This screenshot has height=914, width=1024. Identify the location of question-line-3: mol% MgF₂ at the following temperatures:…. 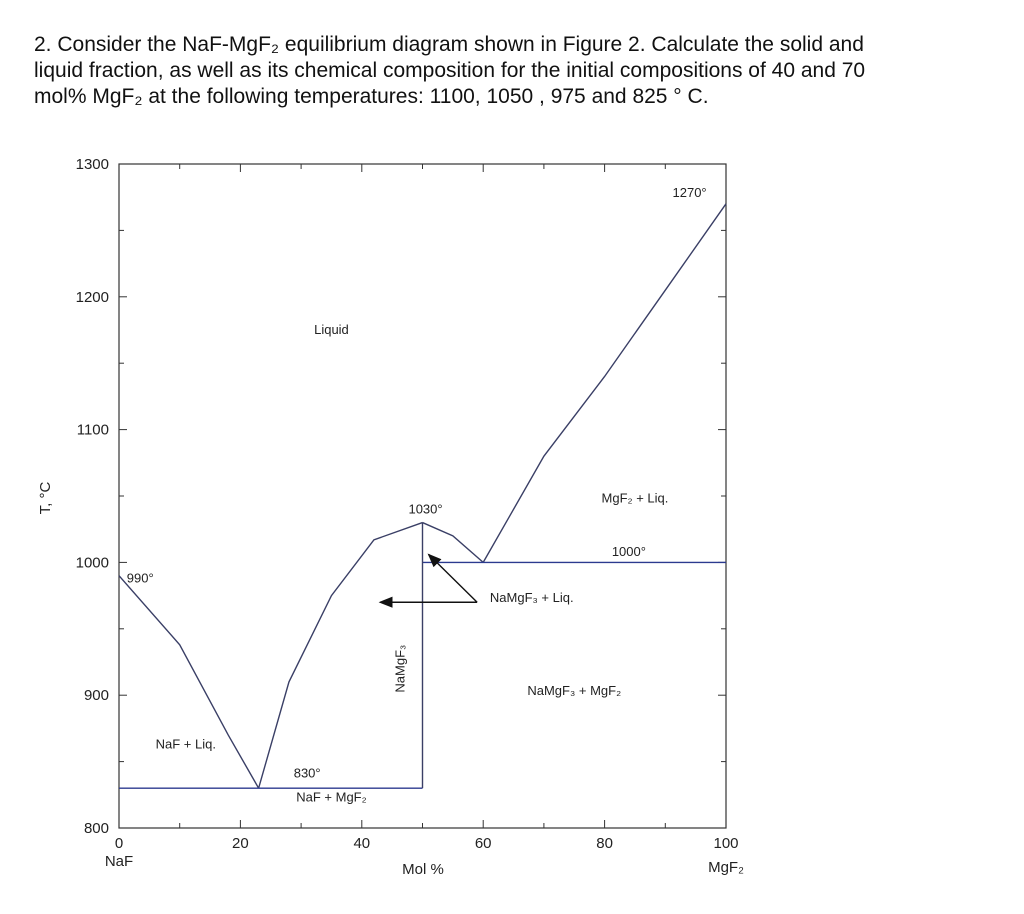
(371, 96).